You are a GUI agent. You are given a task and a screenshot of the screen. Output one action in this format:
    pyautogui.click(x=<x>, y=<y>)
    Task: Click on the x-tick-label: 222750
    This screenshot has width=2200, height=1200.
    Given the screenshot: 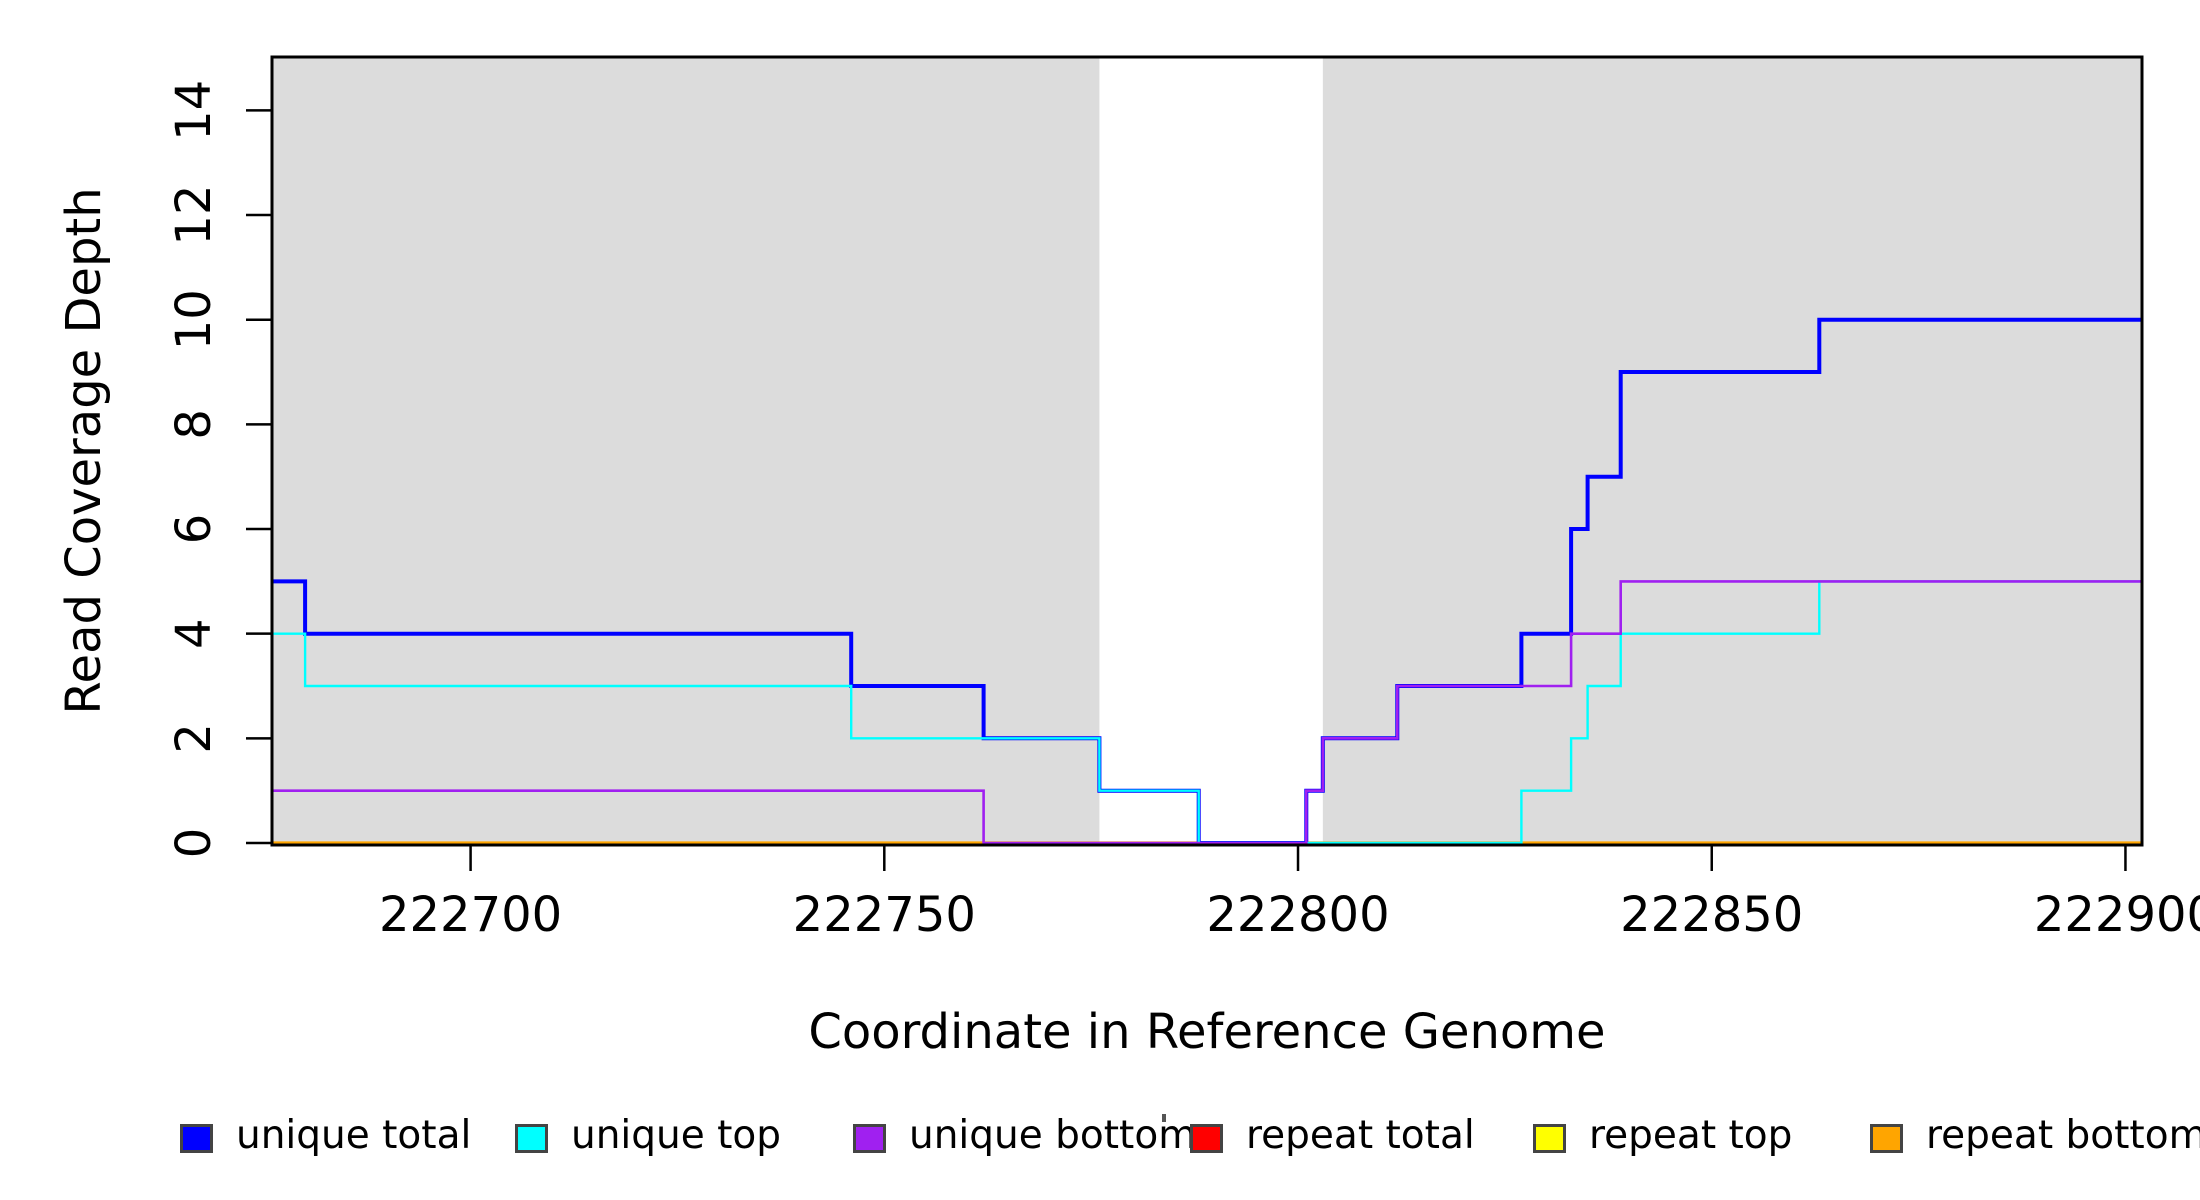 What is the action you would take?
    pyautogui.click(x=884, y=915)
    